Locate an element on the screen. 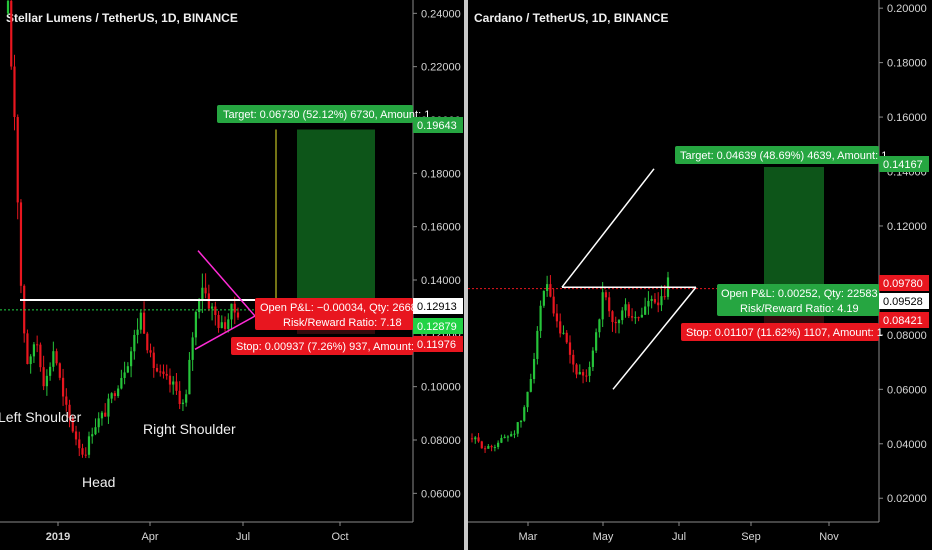 This screenshot has width=932, height=550. price-axis-label: 0.04000 is located at coordinates (907, 445).